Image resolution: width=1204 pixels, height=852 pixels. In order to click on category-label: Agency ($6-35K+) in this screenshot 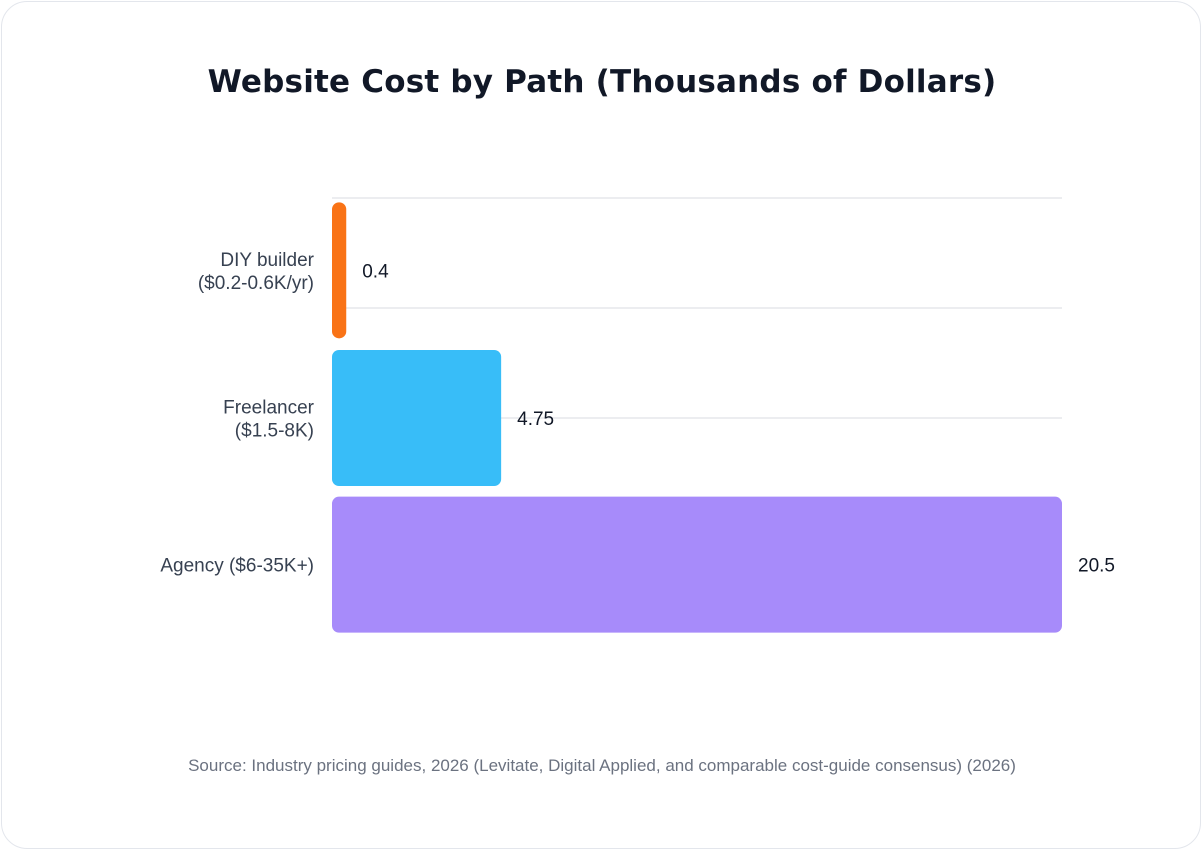, I will do `click(237, 566)`.